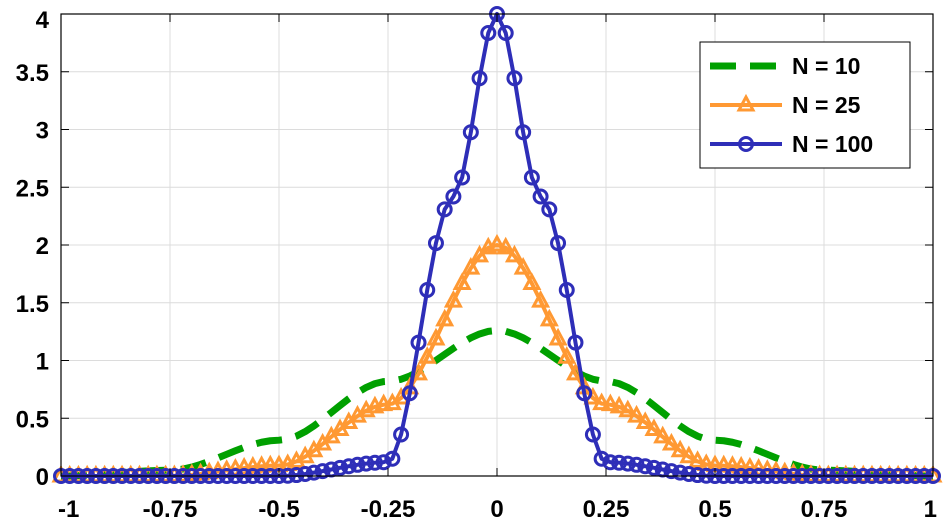  I want to click on x-tick-label: -0.5, so click(278, 509).